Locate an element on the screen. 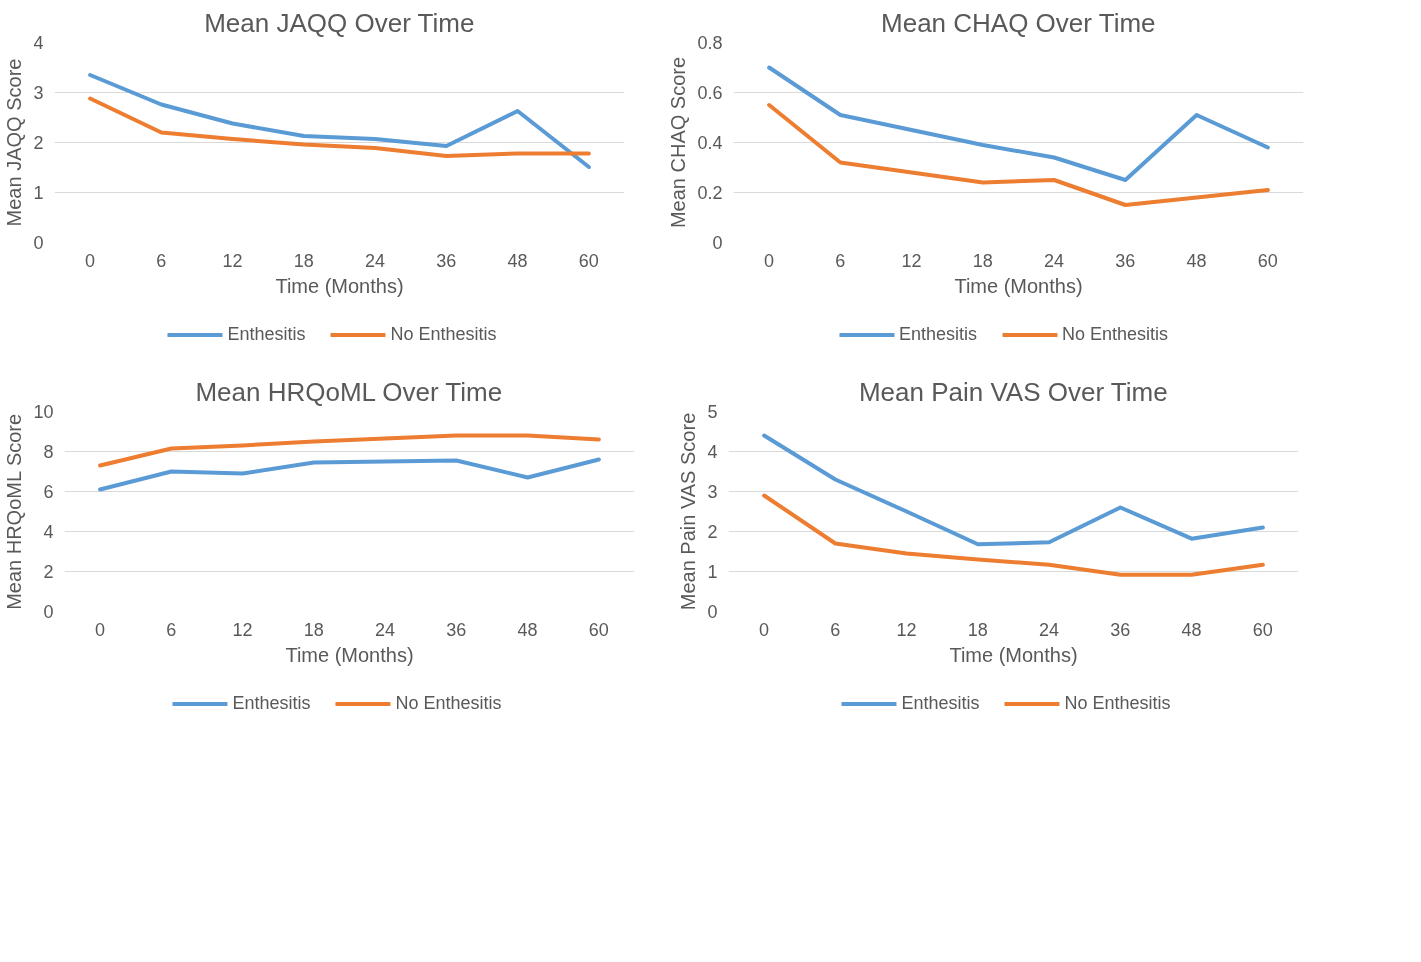 The width and height of the screenshot is (1421, 962). y-axis-title: Mean CHAQ Score is located at coordinates (678, 142).